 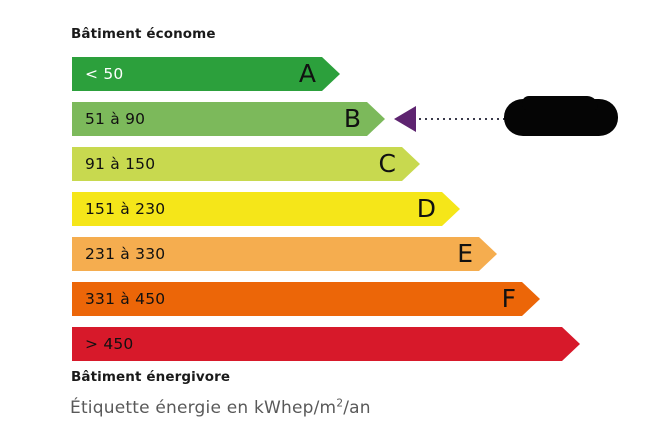 I want to click on band-range-label: 331 à 450, so click(x=125, y=299).